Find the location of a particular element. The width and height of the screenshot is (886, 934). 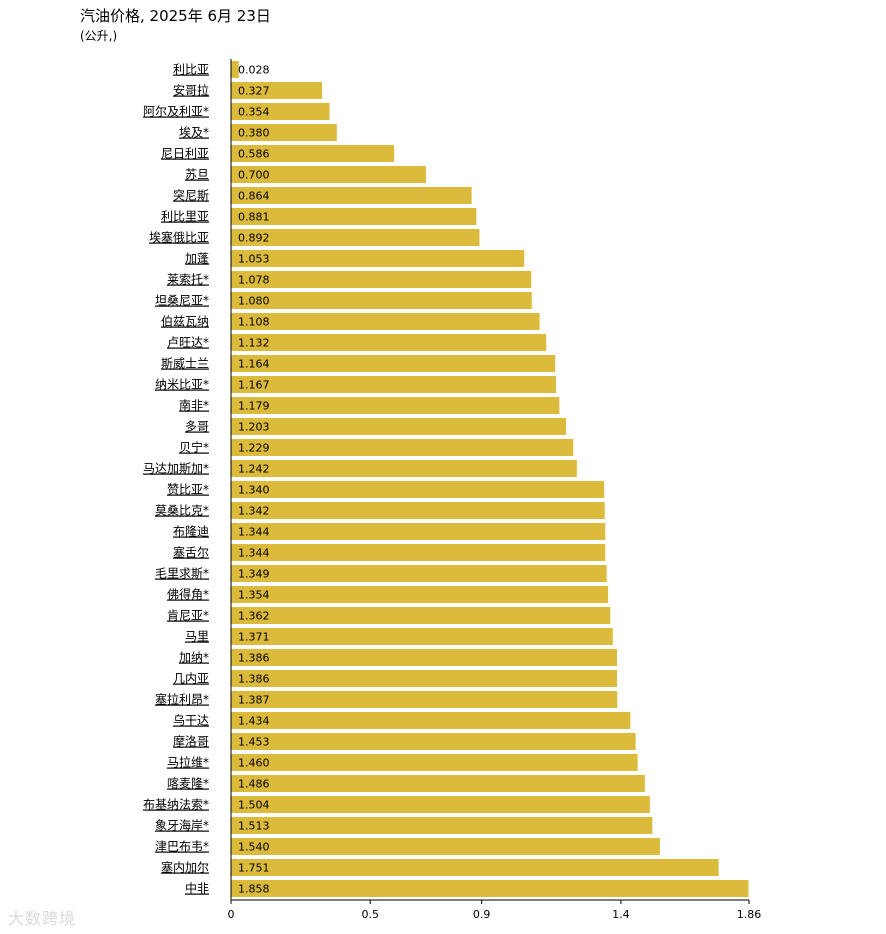

category-label: 摩洛哥 is located at coordinates (191, 741).